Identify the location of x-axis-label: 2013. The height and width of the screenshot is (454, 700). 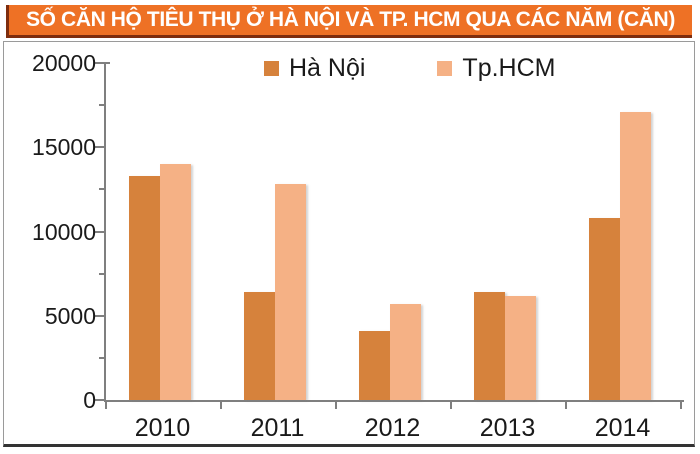
(507, 428).